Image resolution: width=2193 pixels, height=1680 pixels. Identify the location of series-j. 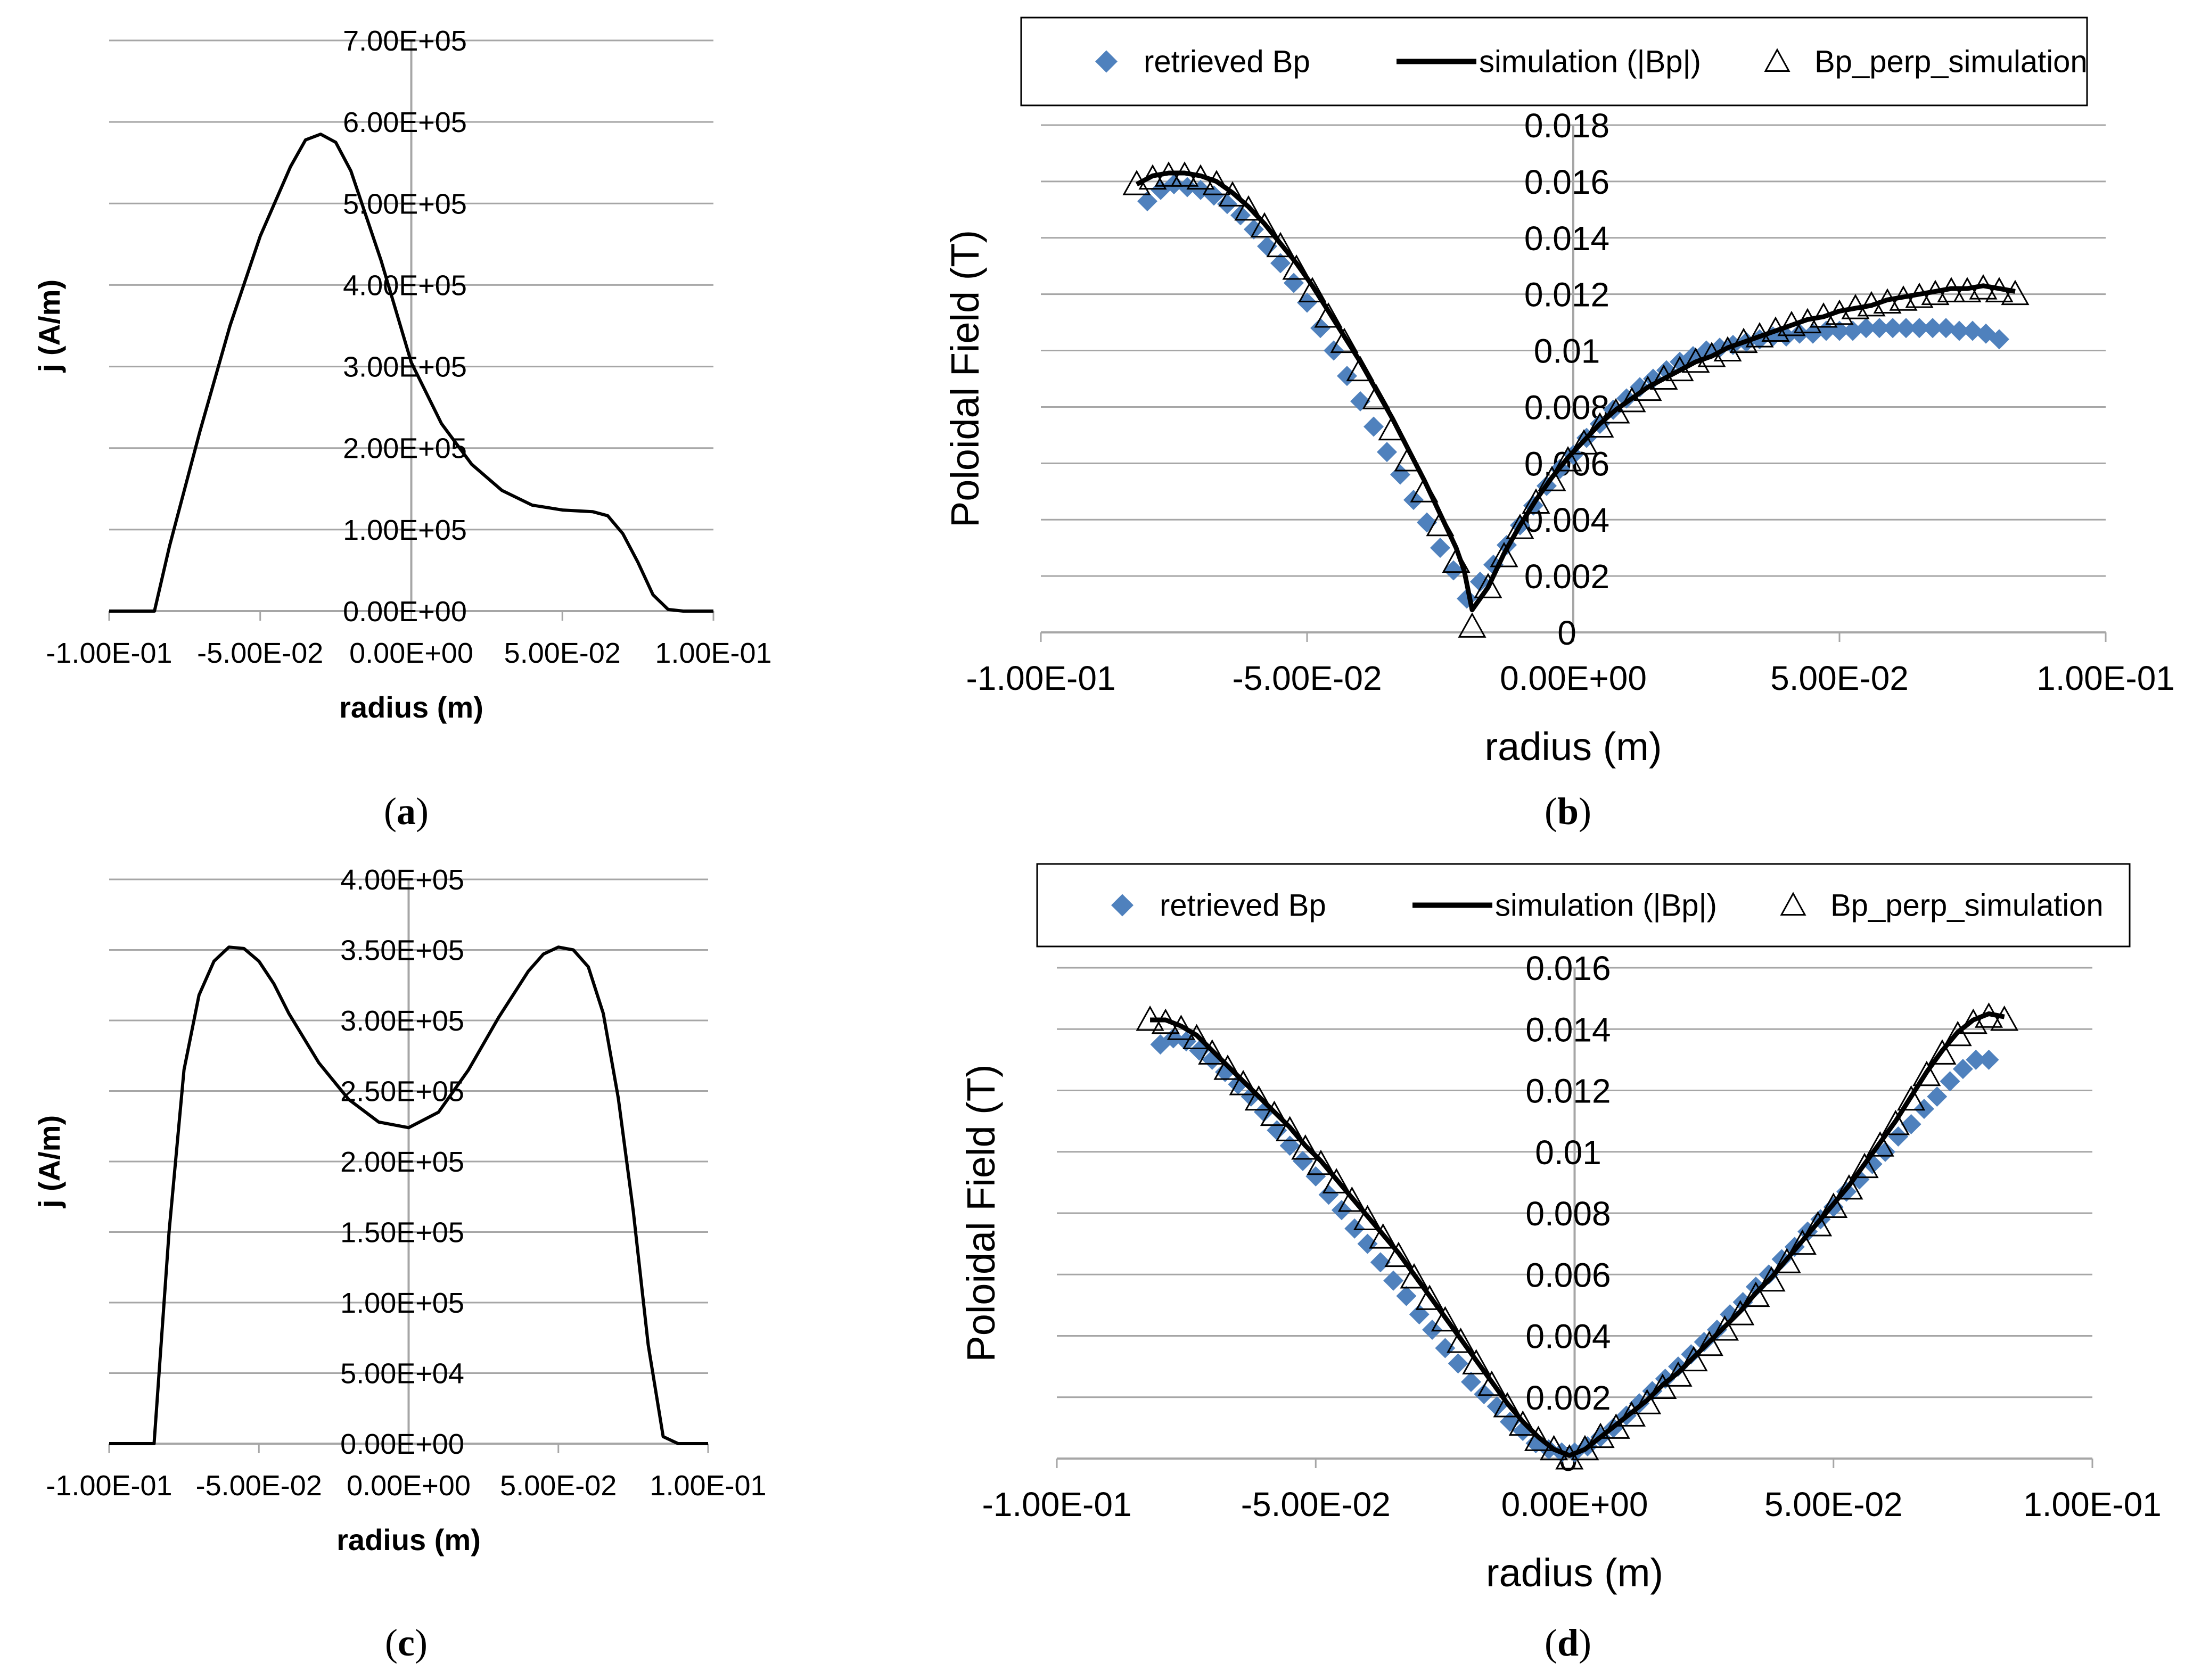
(411, 373).